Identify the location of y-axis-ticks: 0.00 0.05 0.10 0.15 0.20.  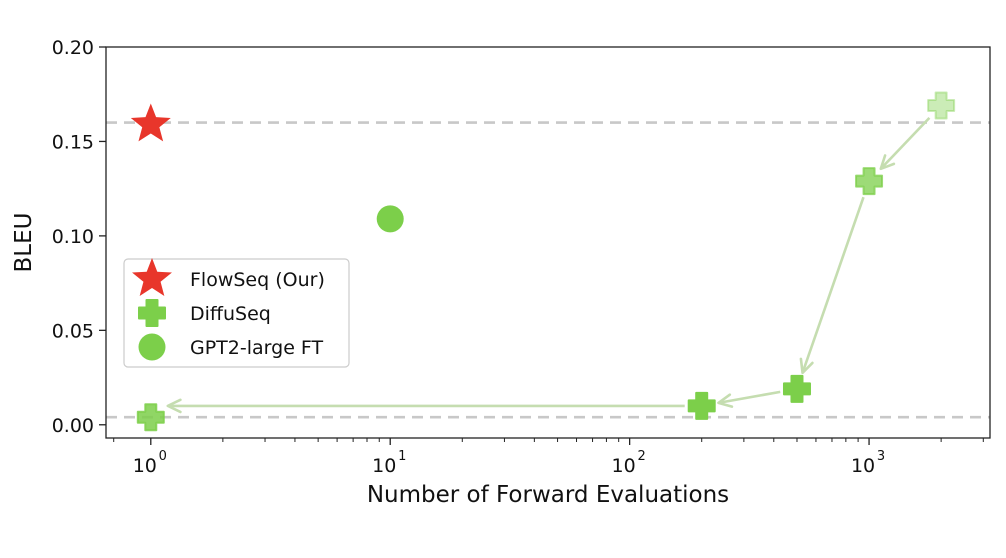
(79, 237).